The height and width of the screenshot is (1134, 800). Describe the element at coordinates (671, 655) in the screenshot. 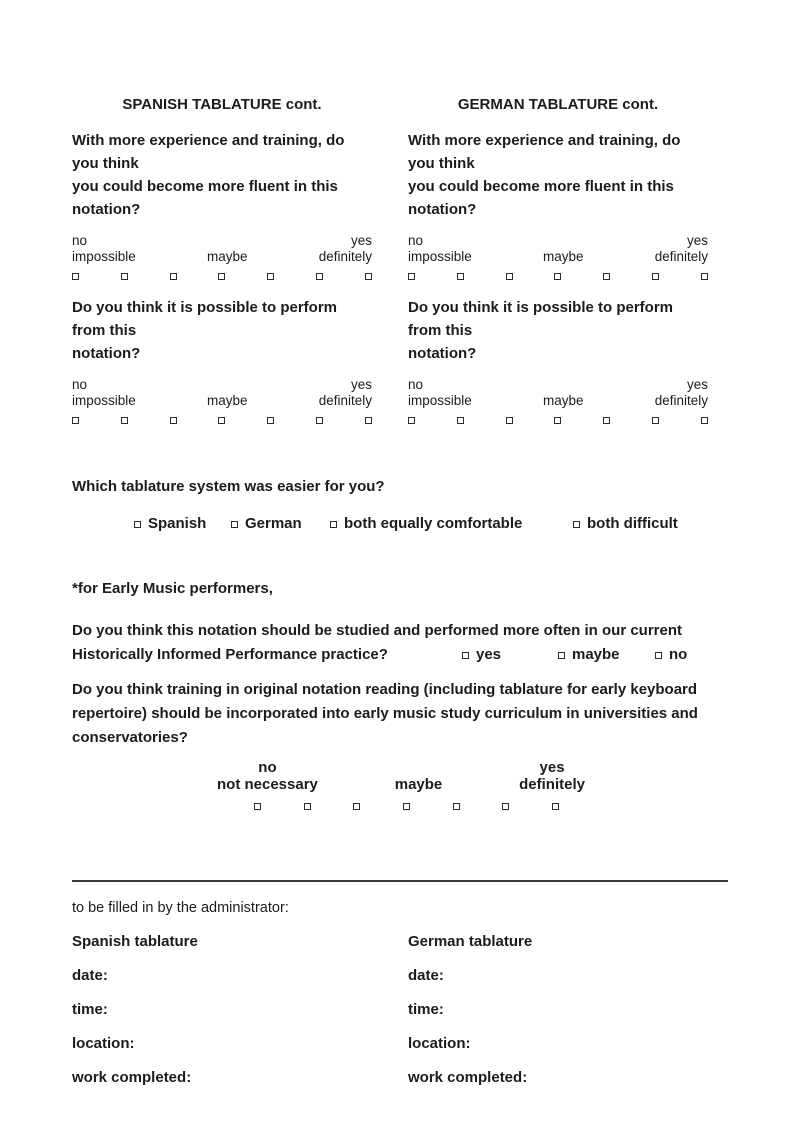

I see `option-no: no` at that location.